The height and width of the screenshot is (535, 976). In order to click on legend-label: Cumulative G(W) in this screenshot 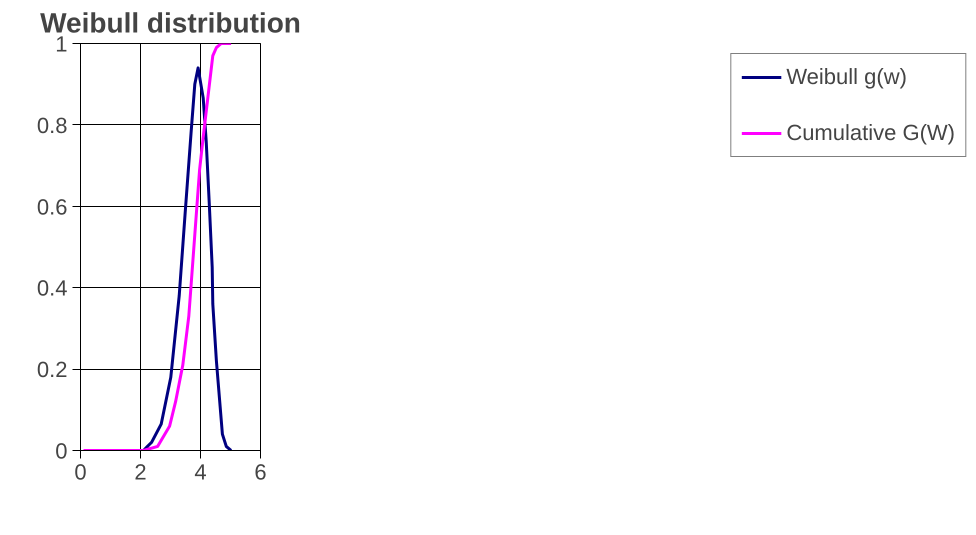, I will do `click(870, 133)`.